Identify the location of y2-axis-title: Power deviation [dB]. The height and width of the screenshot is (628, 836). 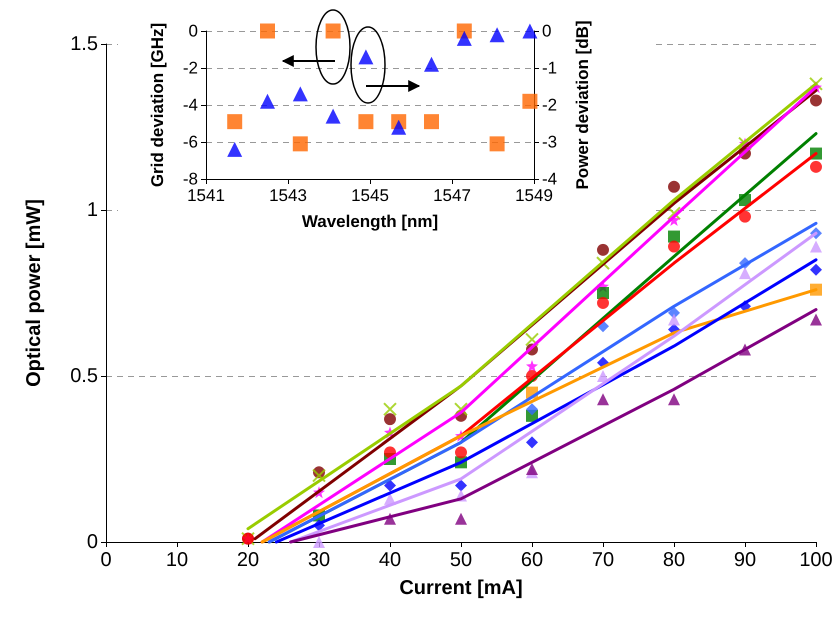
(582, 105).